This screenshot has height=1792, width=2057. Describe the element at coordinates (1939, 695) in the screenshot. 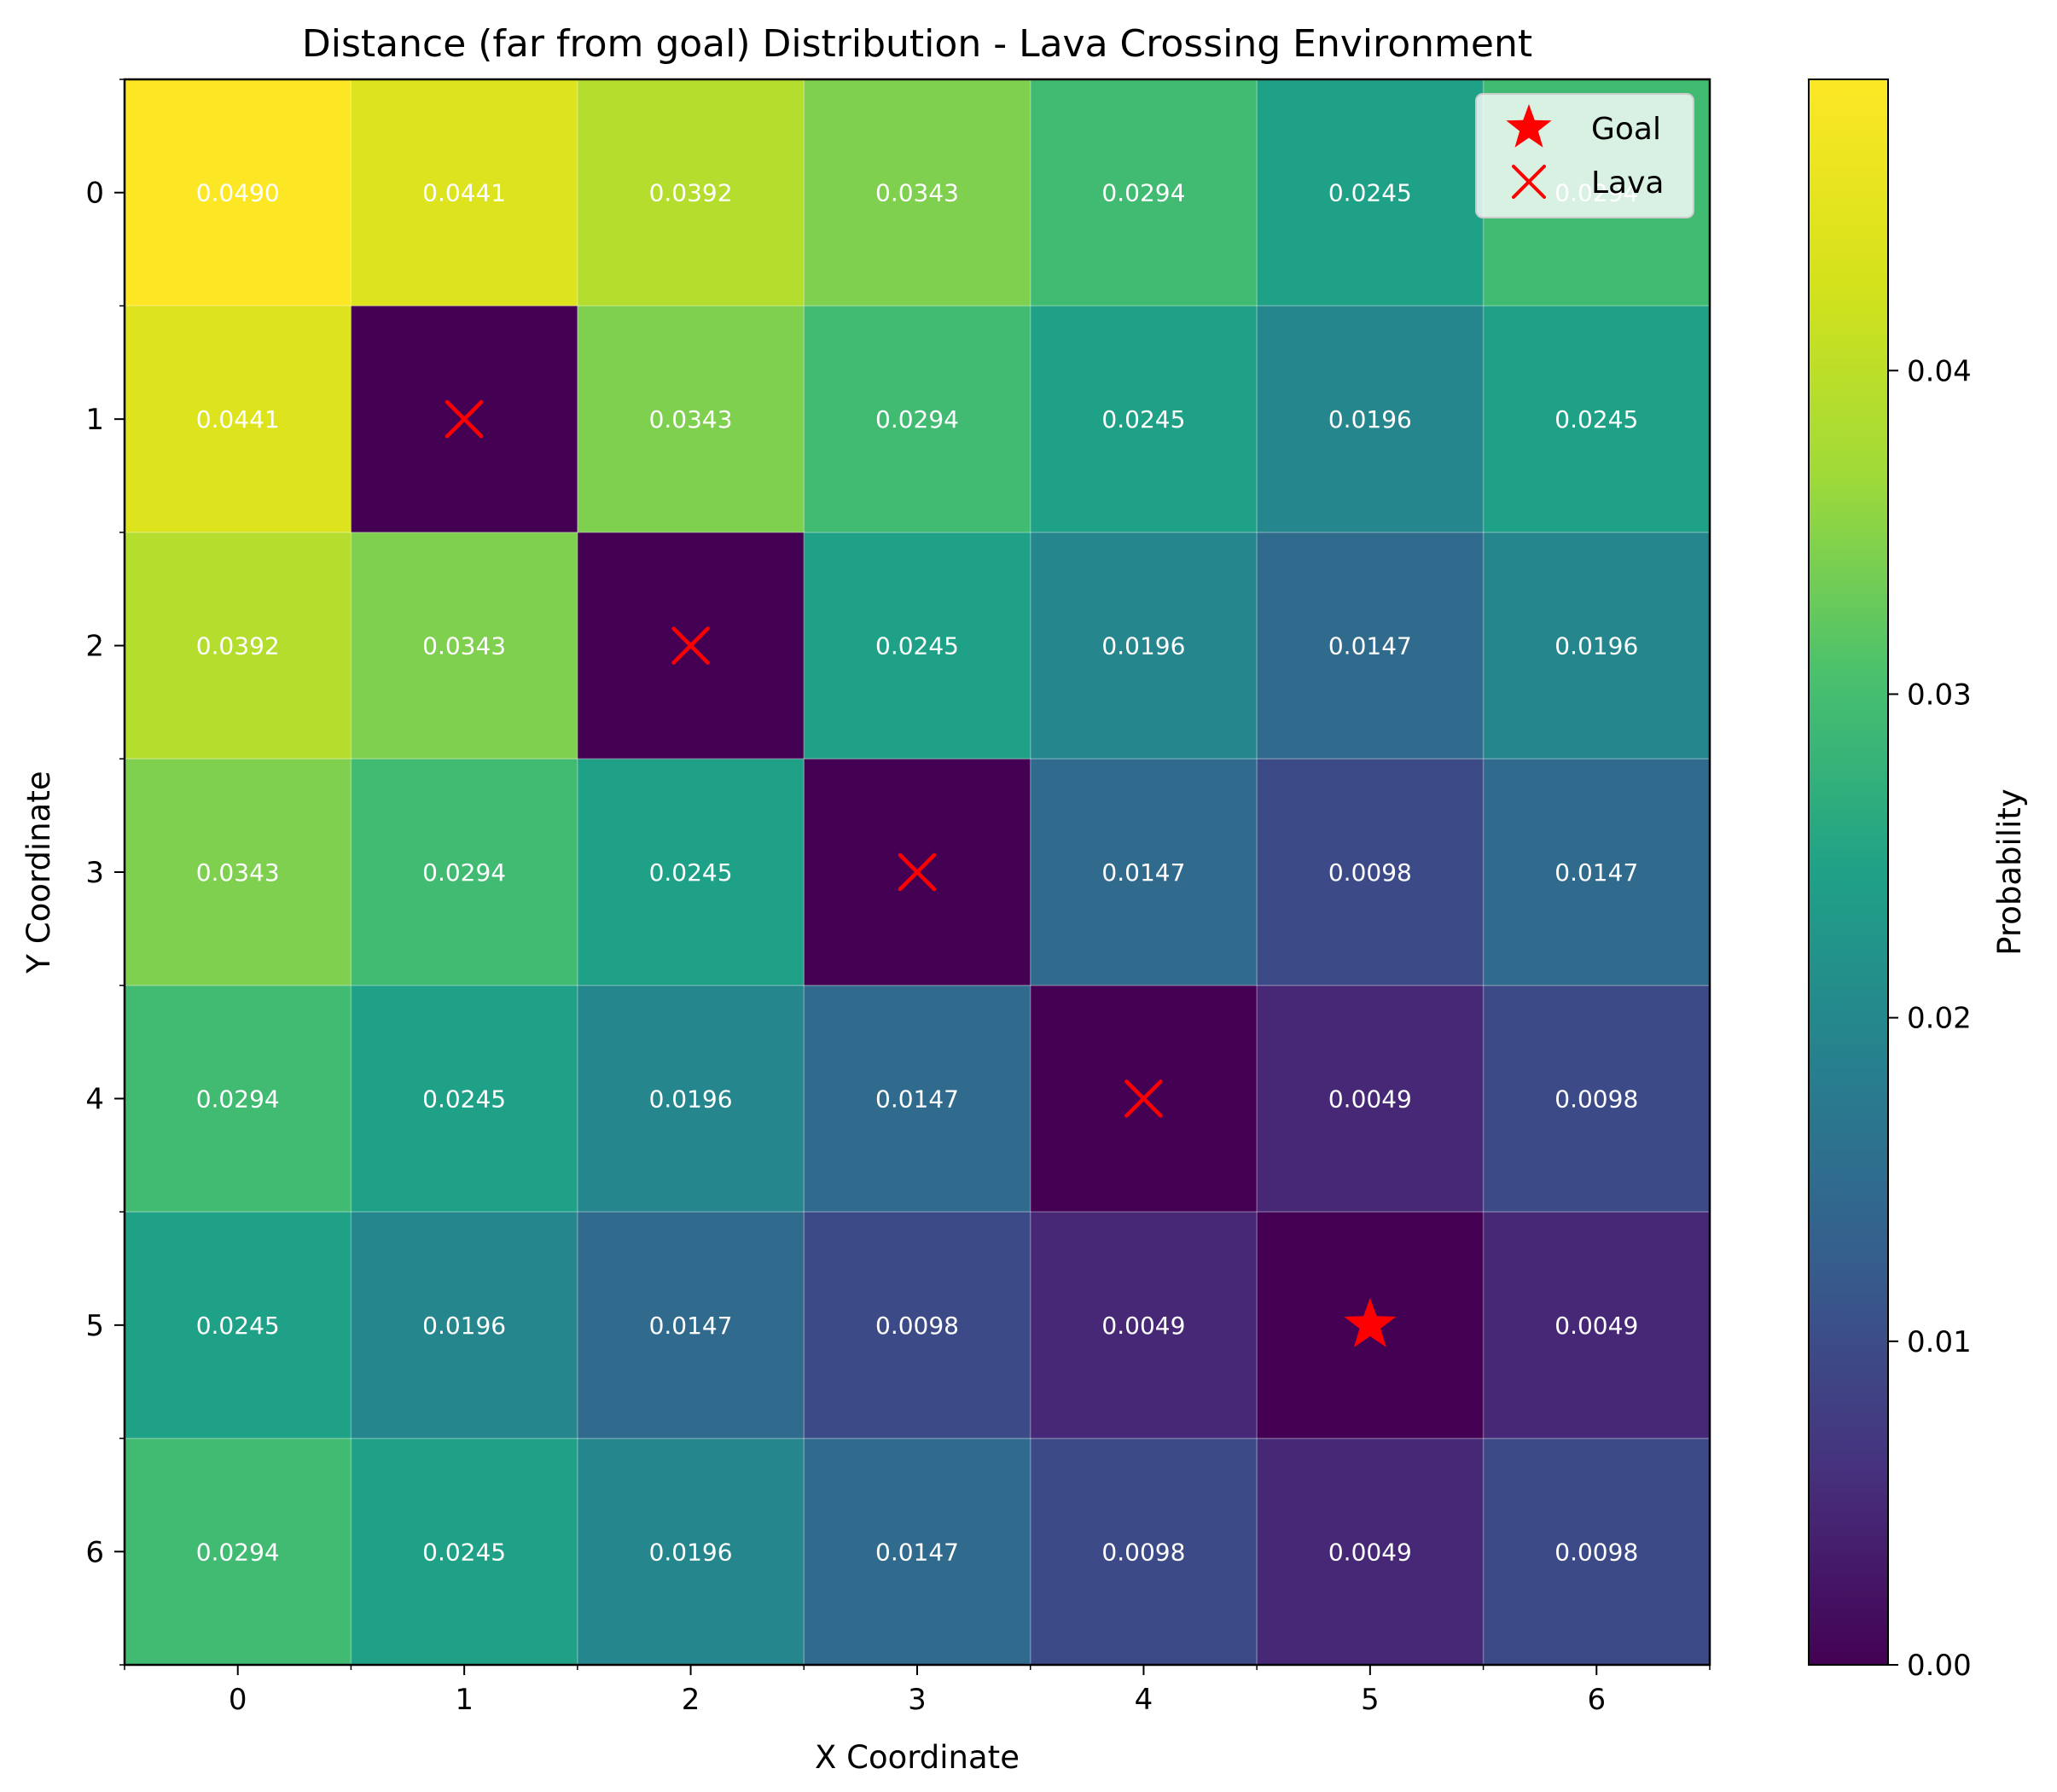

I see `colorbar-tick-label: 0.03` at that location.